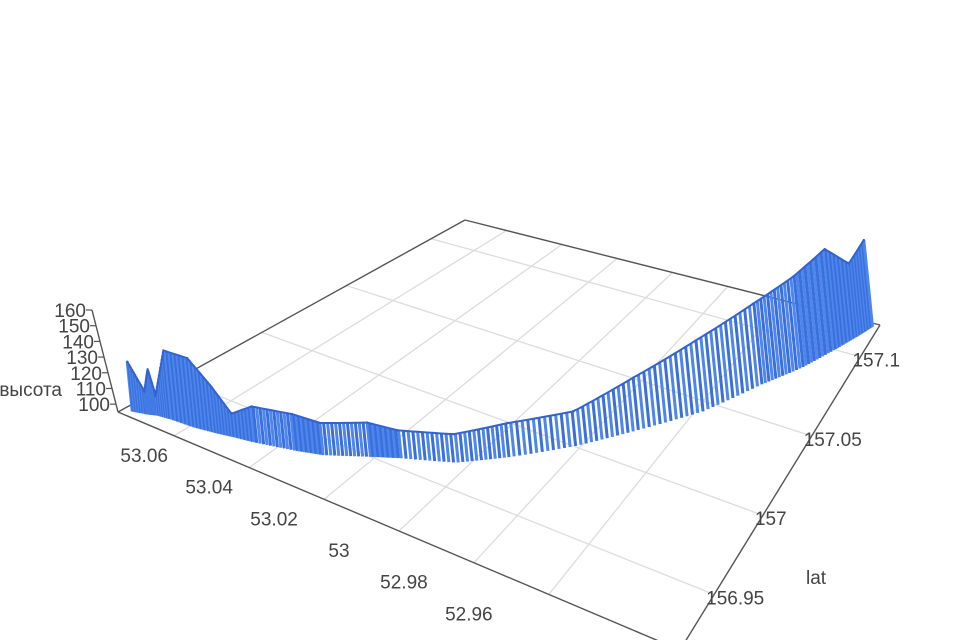 The image size is (960, 640). I want to click on z-tick-label: 130, so click(82, 358).